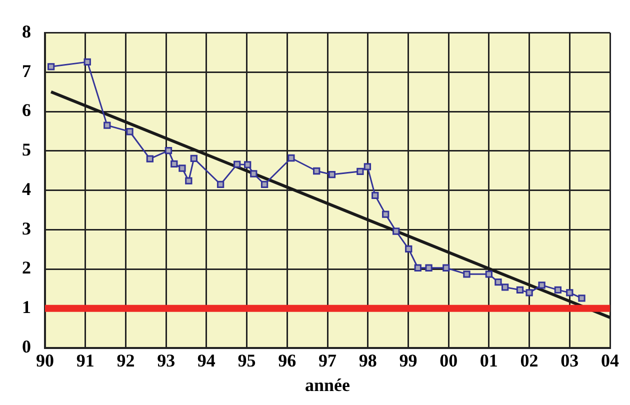 This screenshot has width=630, height=405. I want to click on x-tick-label: 98, so click(367, 360).